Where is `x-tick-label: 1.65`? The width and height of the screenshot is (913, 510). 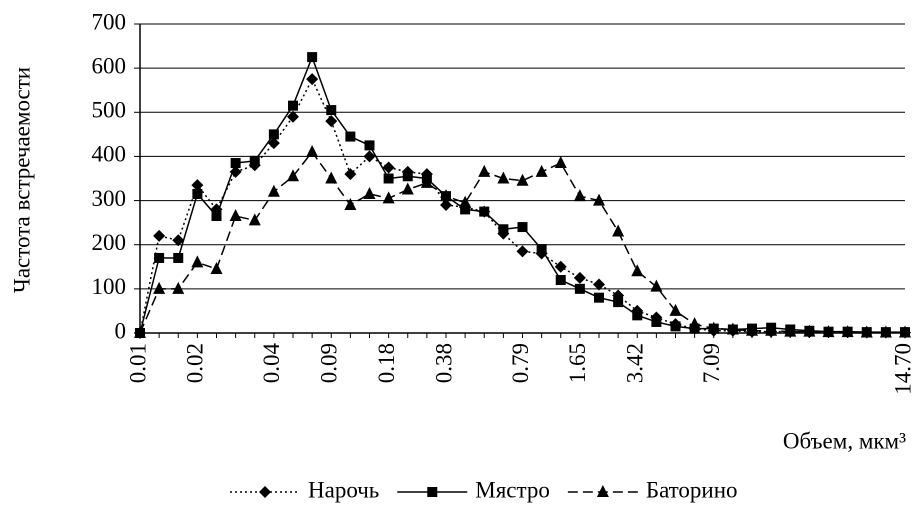 x-tick-label: 1.65 is located at coordinates (577, 363).